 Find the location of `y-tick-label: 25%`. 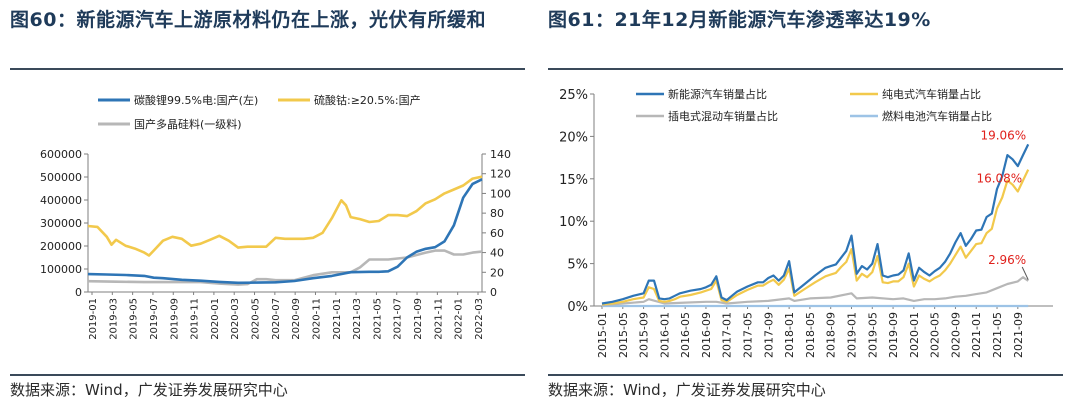

y-tick-label: 25% is located at coordinates (573, 95).